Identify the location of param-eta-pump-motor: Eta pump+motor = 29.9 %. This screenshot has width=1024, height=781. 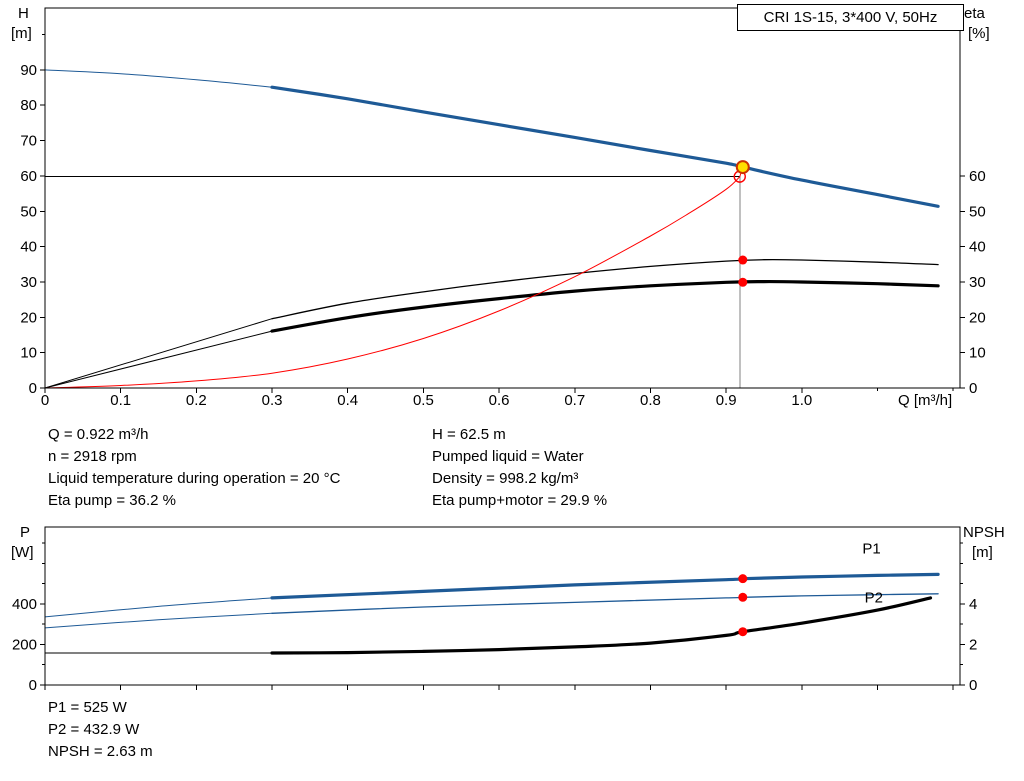
(520, 500).